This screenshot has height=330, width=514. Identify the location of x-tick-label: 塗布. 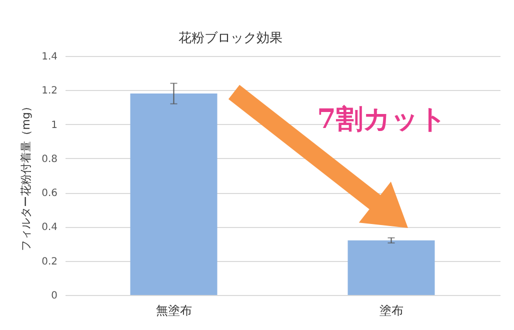
(391, 311).